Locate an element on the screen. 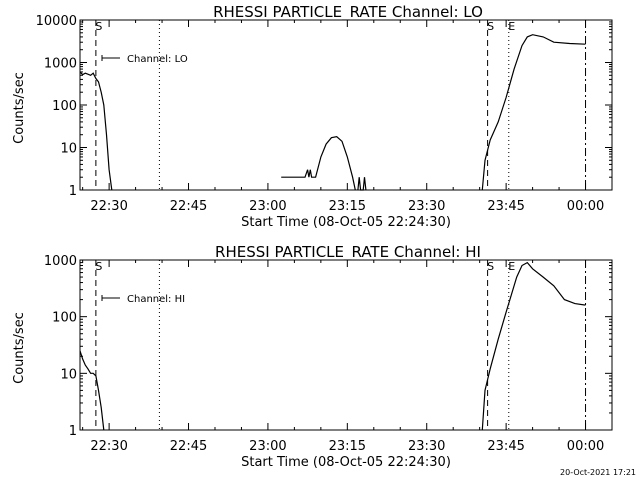 This screenshot has height=480, width=640. lo-x-tick-label: 22:45 is located at coordinates (188, 206).